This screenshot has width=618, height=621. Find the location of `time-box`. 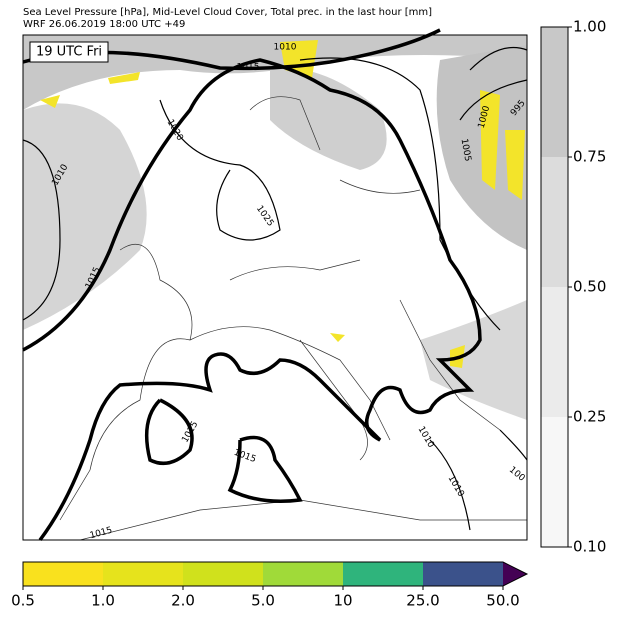

time-box is located at coordinates (69, 52).